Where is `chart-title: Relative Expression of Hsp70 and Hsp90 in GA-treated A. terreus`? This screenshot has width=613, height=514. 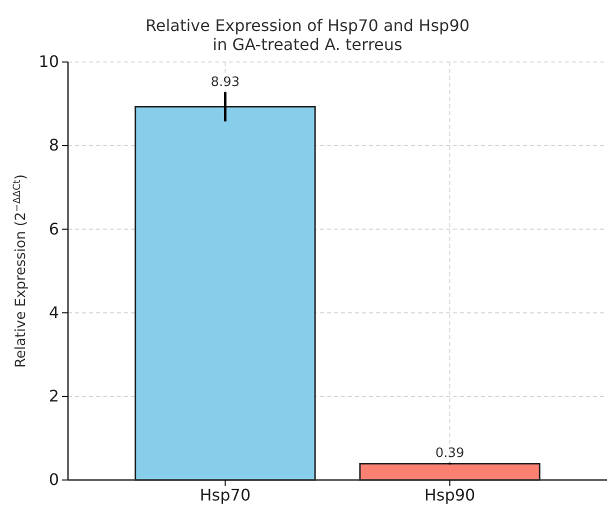
chart-title: Relative Expression of Hsp70 and Hsp90 in GA-treated A. terreus is located at coordinates (307, 35).